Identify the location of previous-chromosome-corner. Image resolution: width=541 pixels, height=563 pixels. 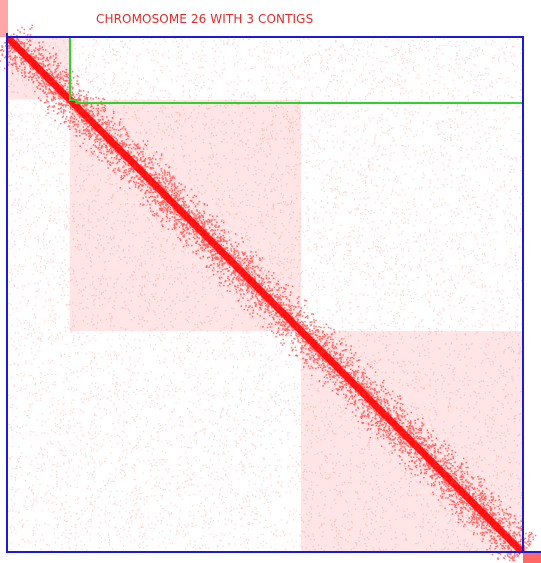
(4, 18).